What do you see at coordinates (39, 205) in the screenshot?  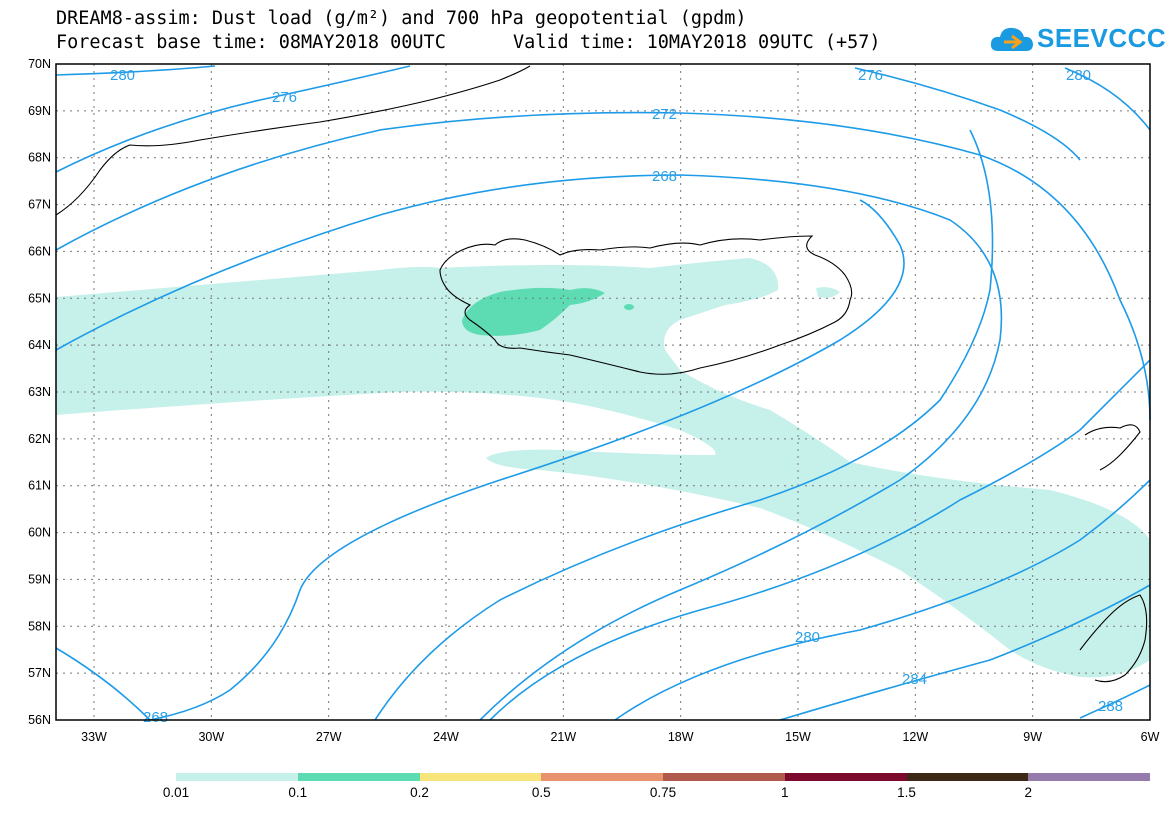 I see `latitude-label: 67N` at bounding box center [39, 205].